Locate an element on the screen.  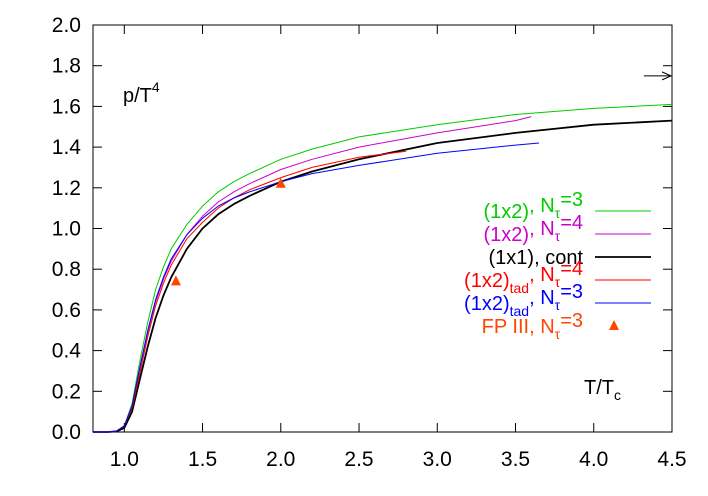
y-tick-label: 1.4 is located at coordinates (67, 147).